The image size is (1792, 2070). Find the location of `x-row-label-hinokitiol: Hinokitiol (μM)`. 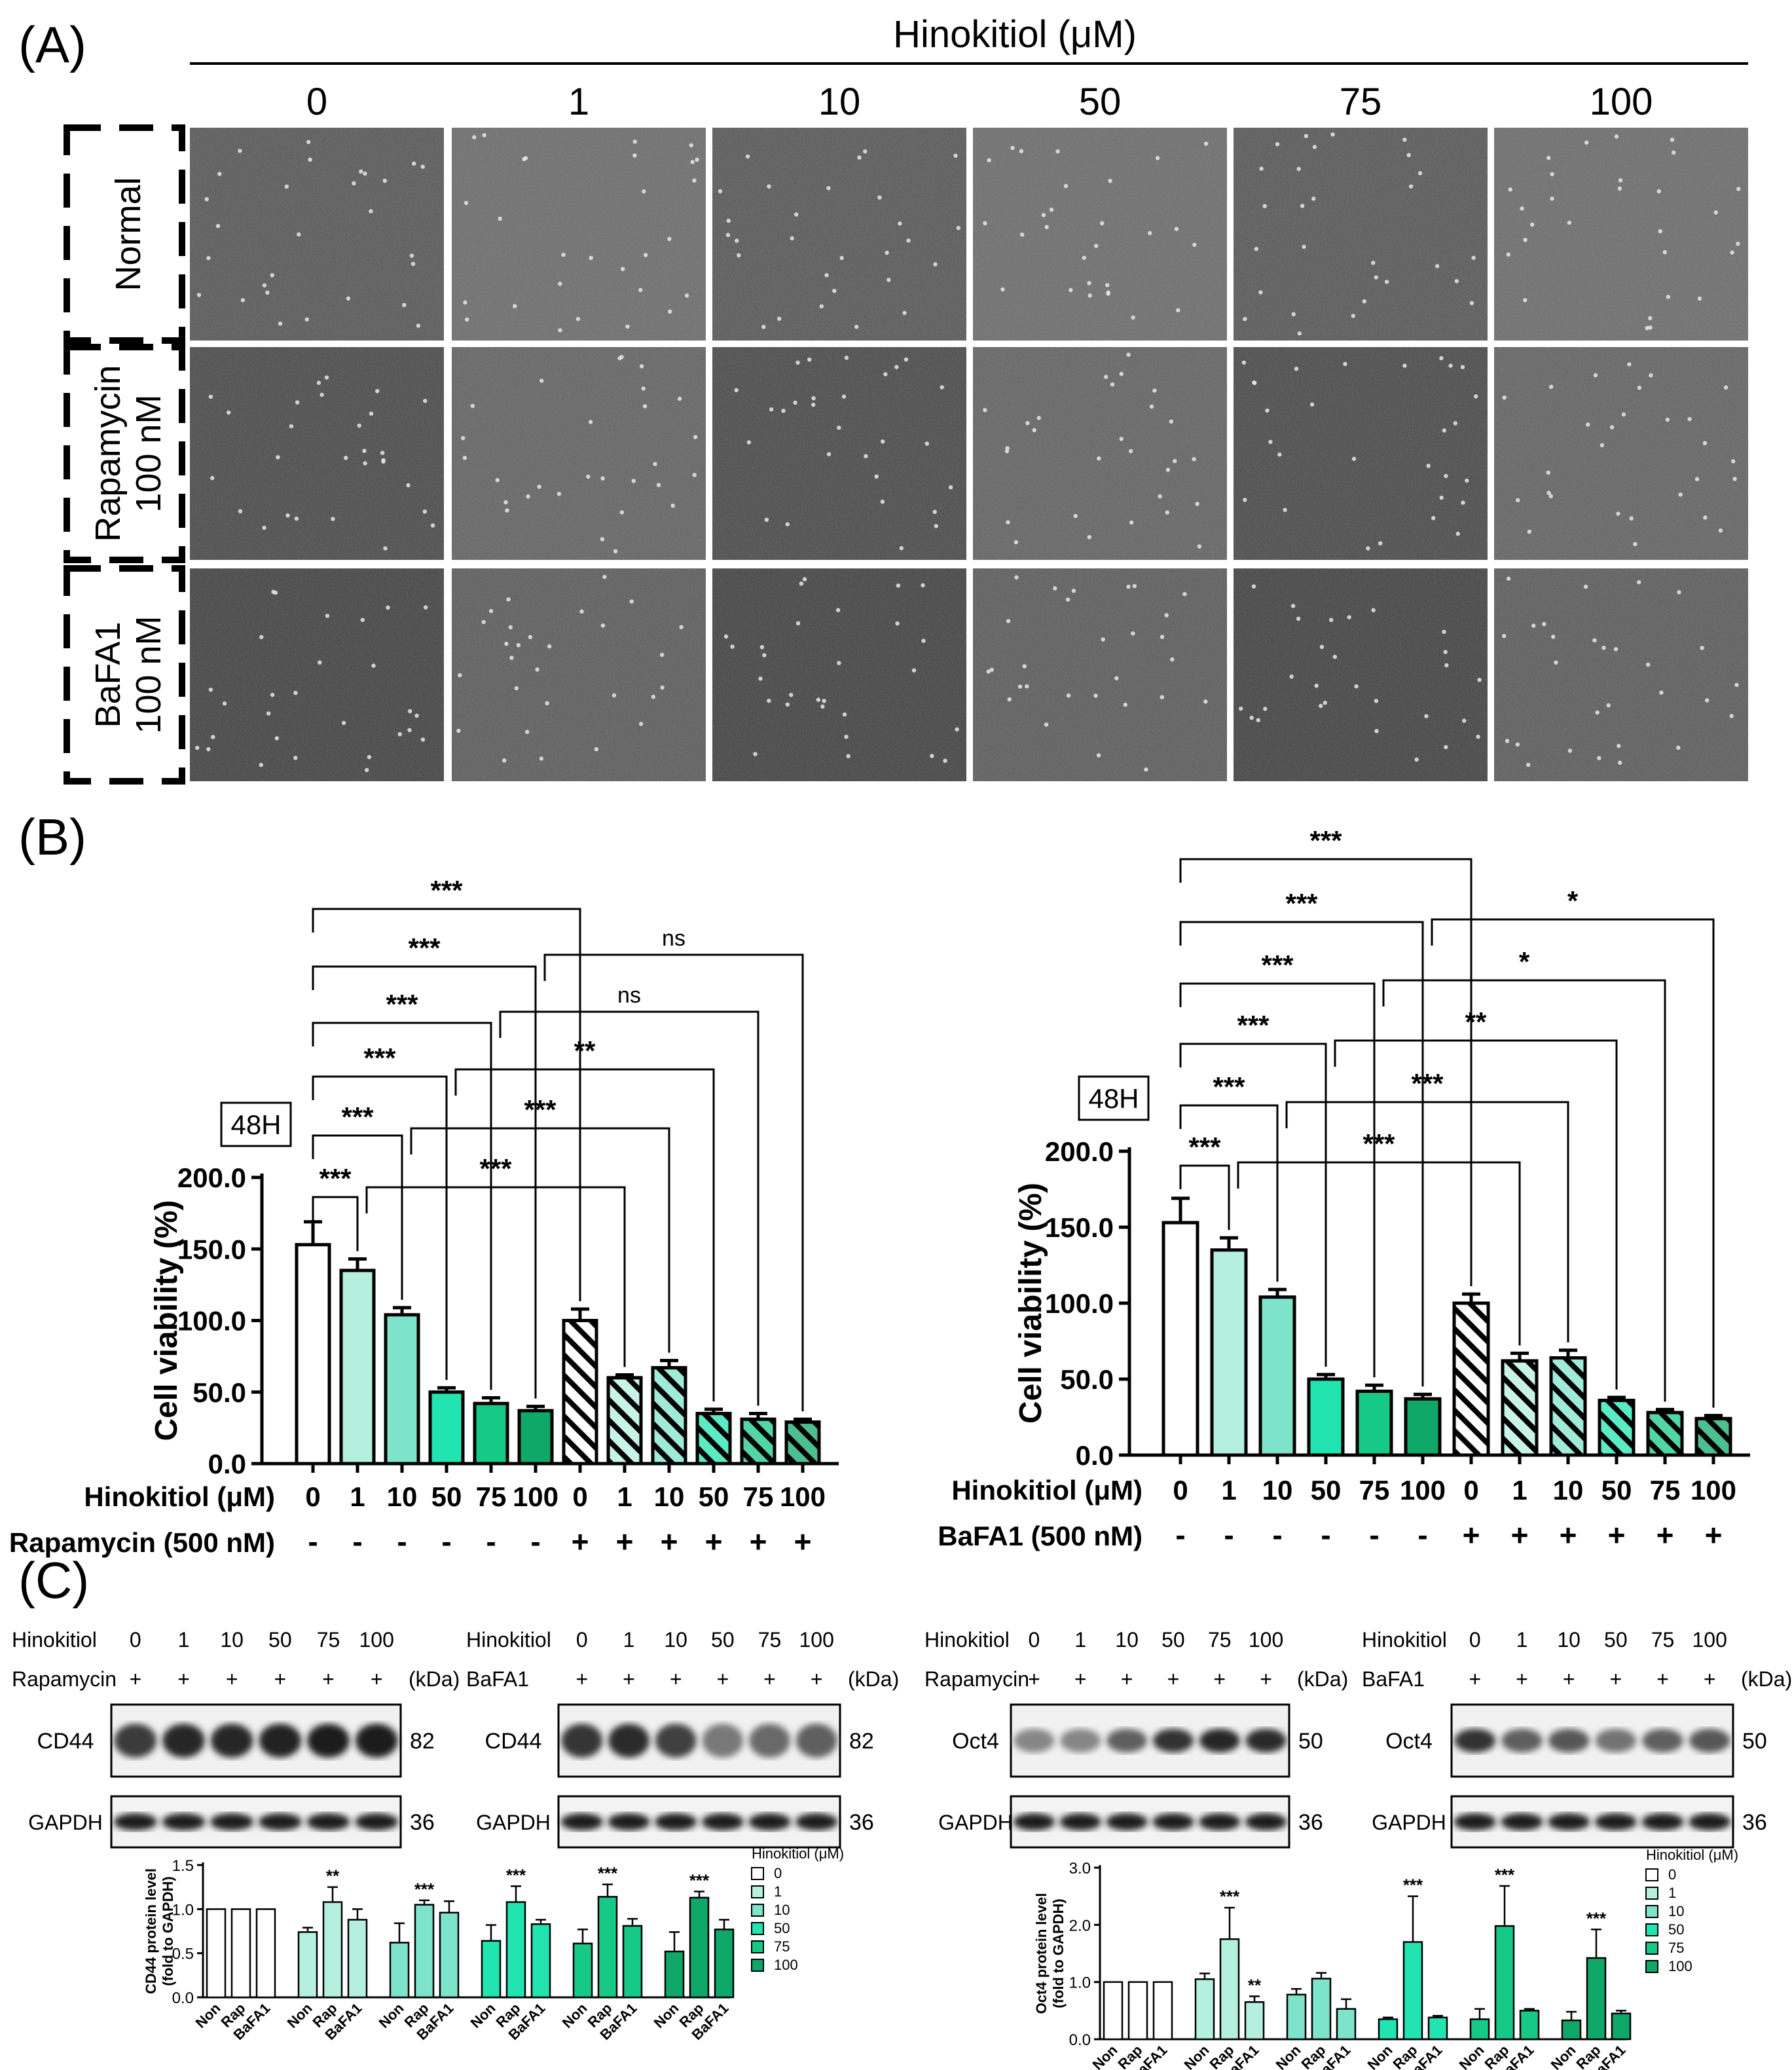

x-row-label-hinokitiol: Hinokitiol (μM) is located at coordinates (180, 1496).